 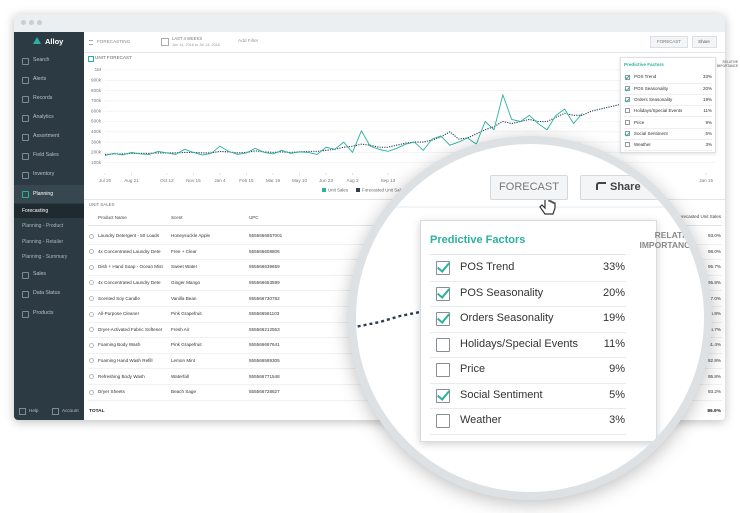 I want to click on nav-item: Field Sales, so click(x=46, y=155).